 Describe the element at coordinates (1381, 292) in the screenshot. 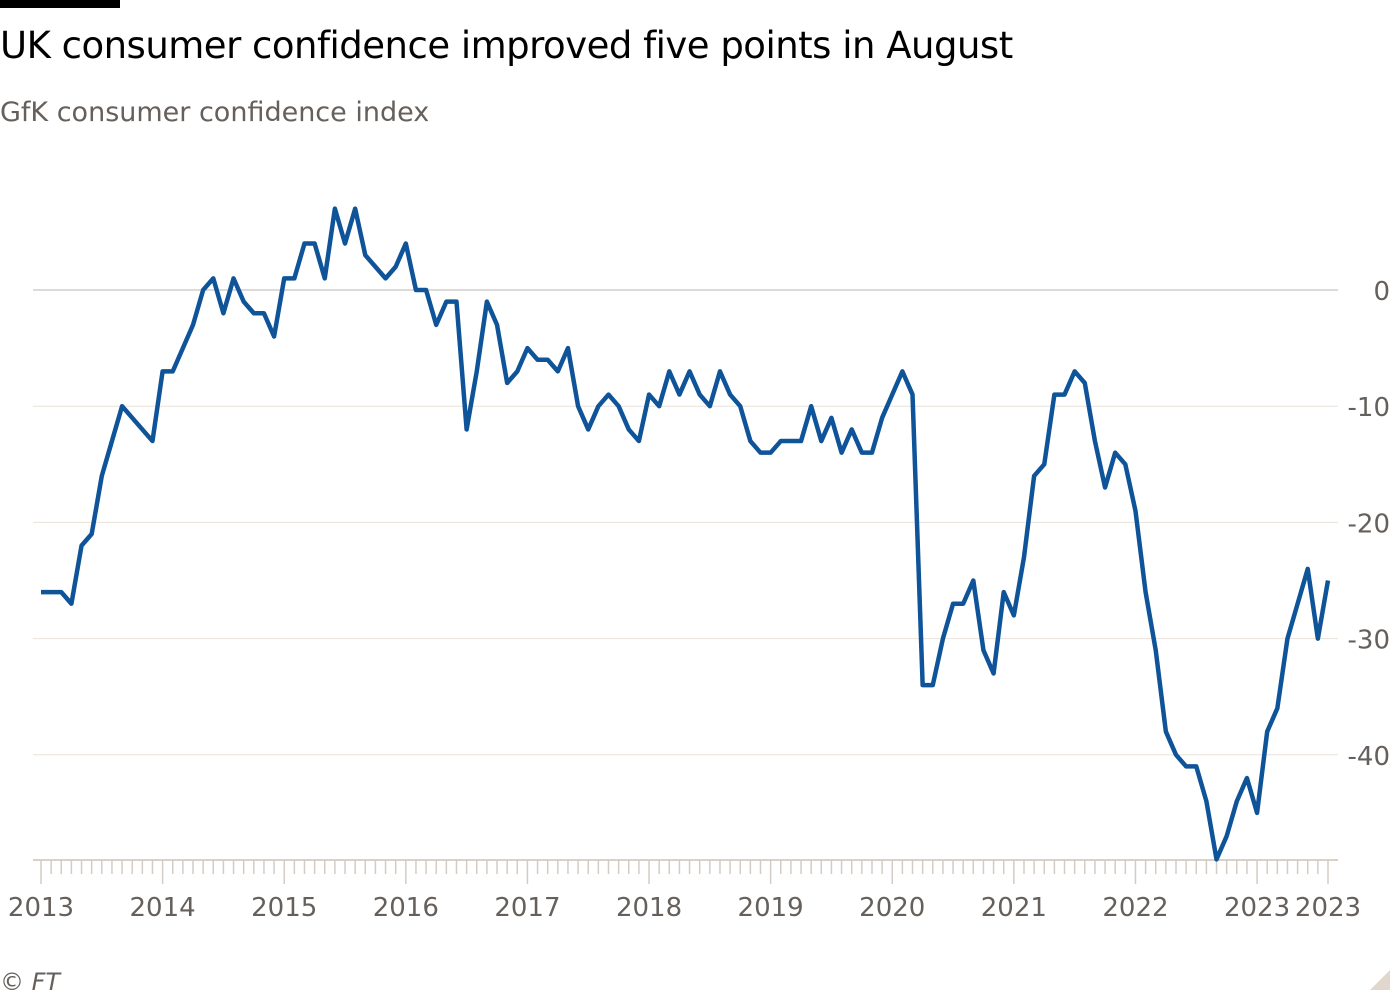

I see `y-tick-label: 0` at that location.